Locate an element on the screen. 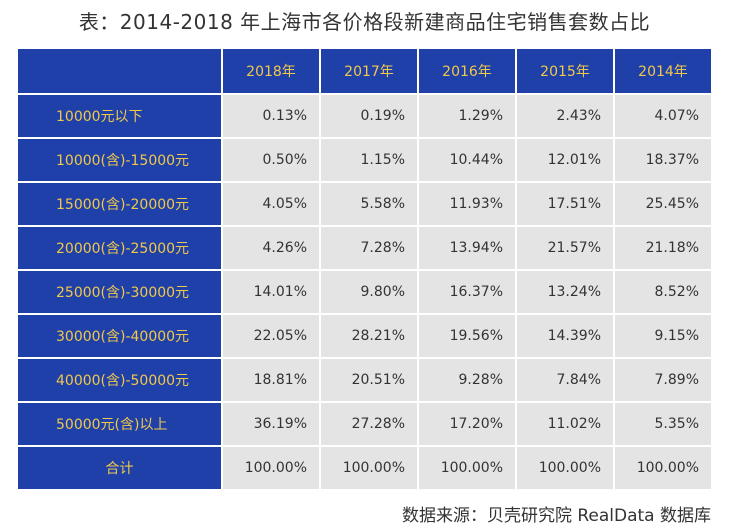 This screenshot has width=729, height=530. value-cell: 27.28% is located at coordinates (369, 424).